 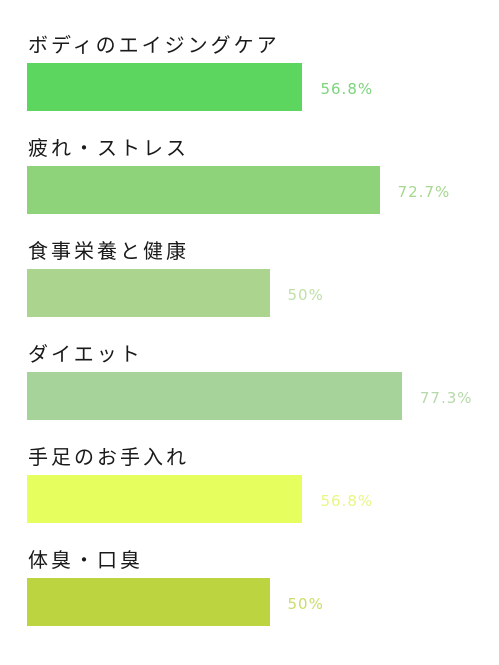 What do you see at coordinates (154, 45) in the screenshot?
I see `category-label: ボディのエイジングケア` at bounding box center [154, 45].